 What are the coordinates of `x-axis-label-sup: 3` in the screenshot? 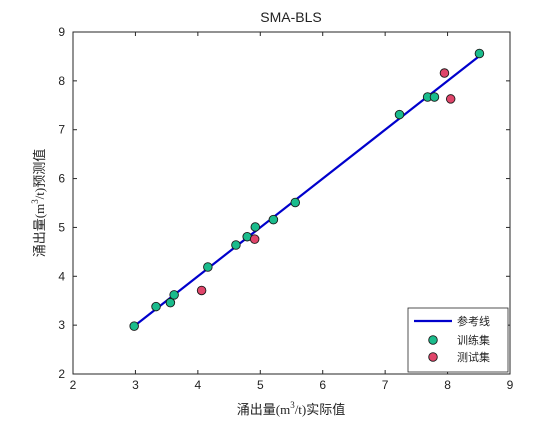 It's located at (292, 405).